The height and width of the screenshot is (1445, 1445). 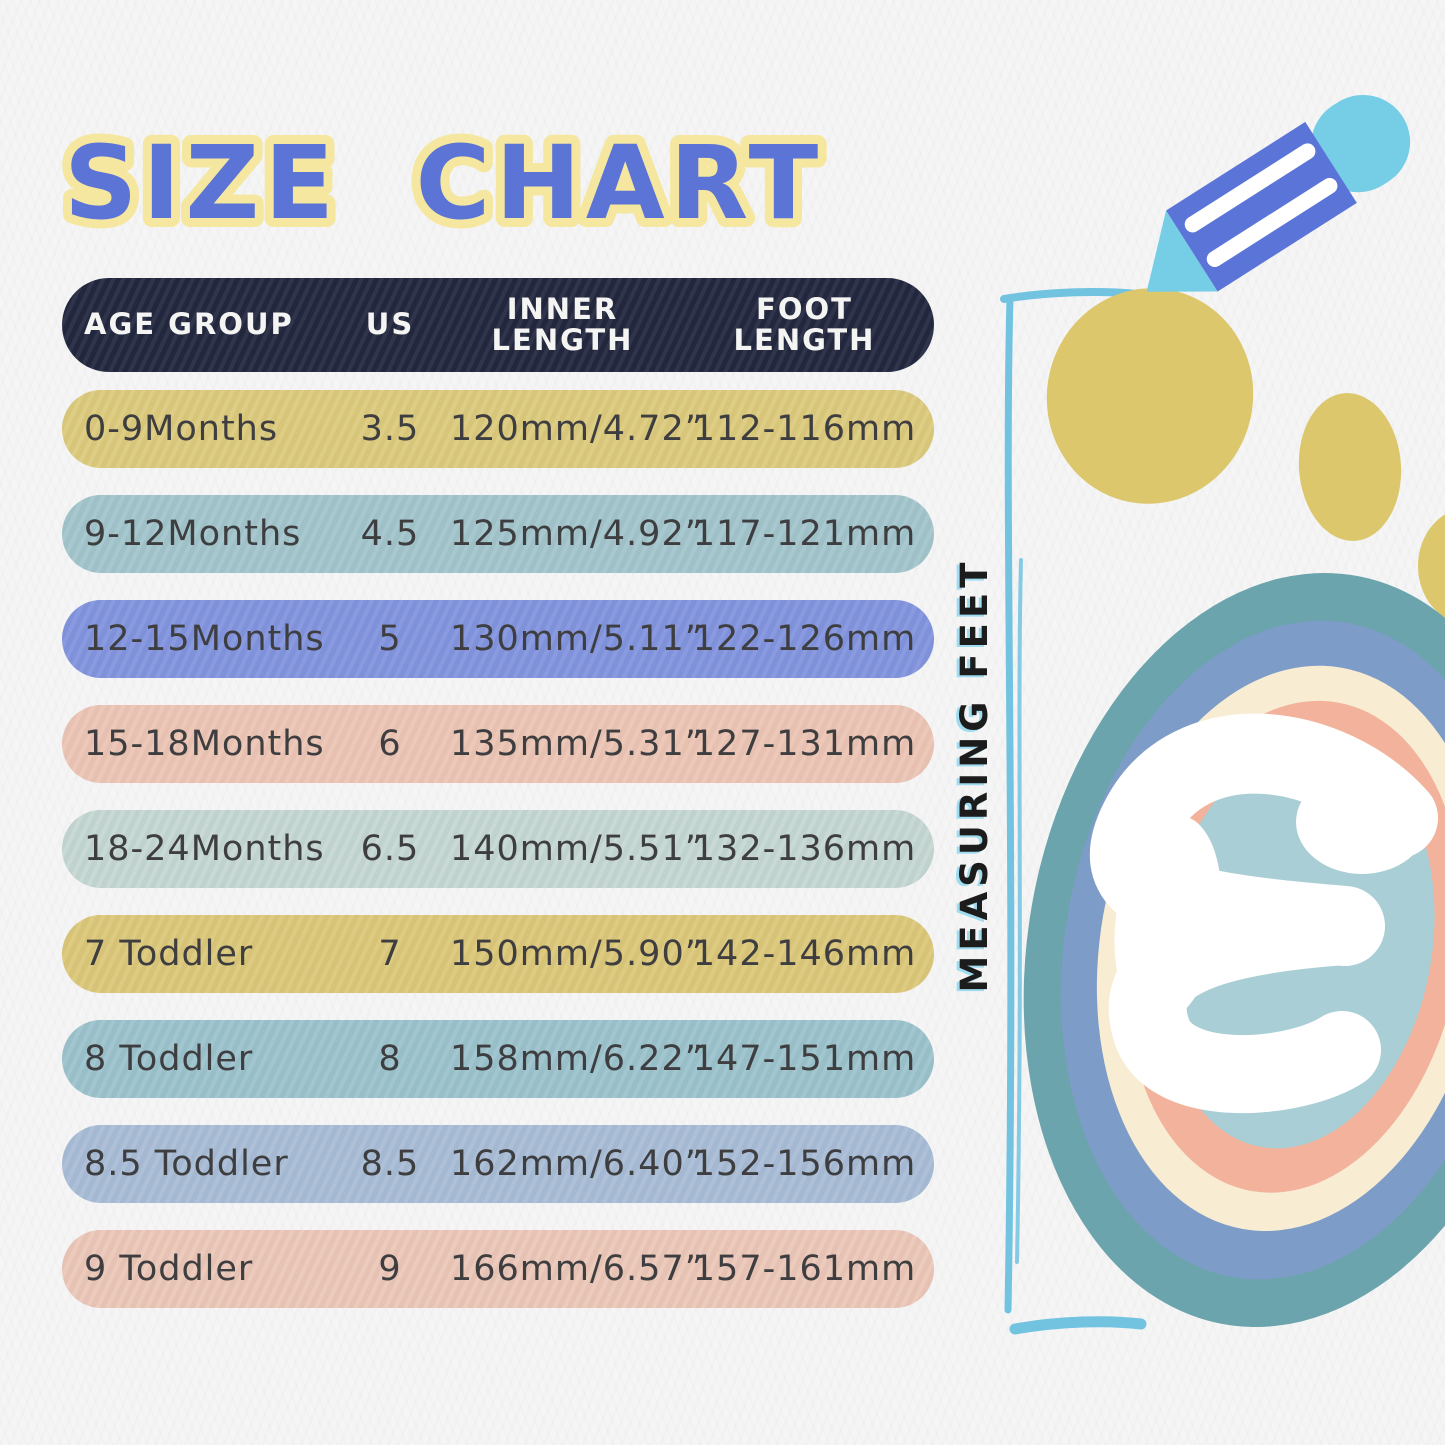 What do you see at coordinates (577, 429) in the screenshot?
I see `inner-length-cell: 120mm/4.72”` at bounding box center [577, 429].